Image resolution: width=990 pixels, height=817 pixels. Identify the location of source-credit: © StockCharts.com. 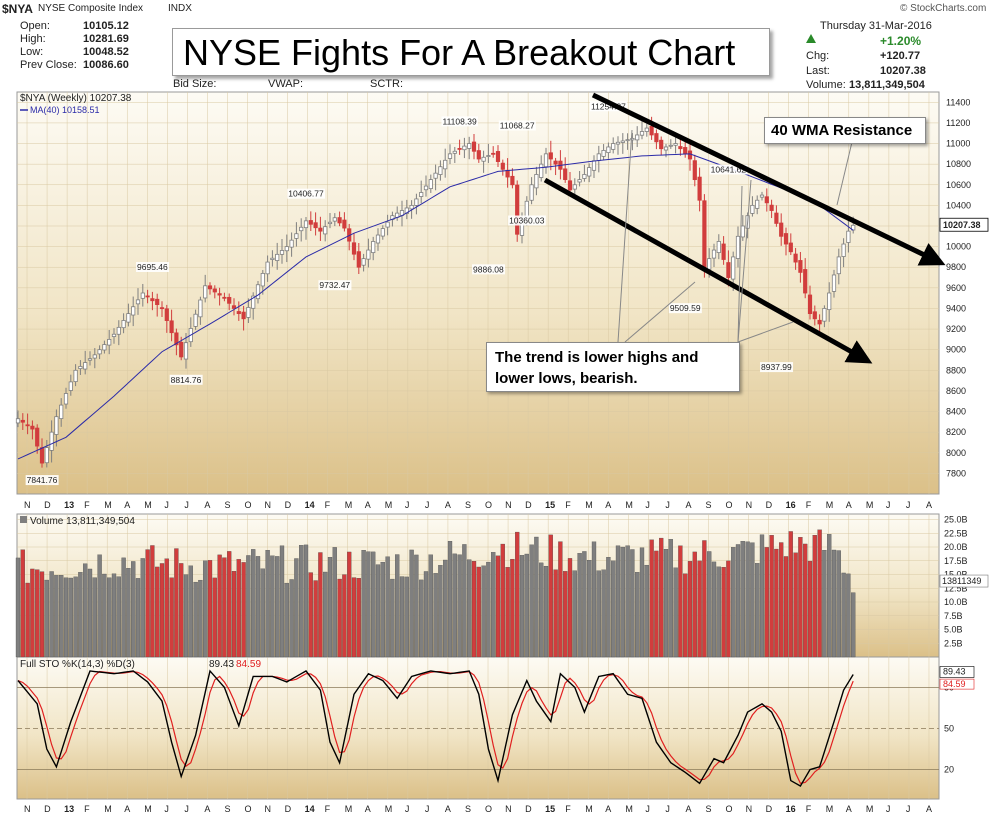
(943, 8).